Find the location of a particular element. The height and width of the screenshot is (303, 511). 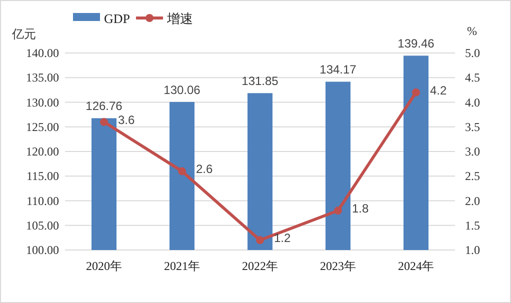

y-tick-label: 130.00 is located at coordinates (42, 102).